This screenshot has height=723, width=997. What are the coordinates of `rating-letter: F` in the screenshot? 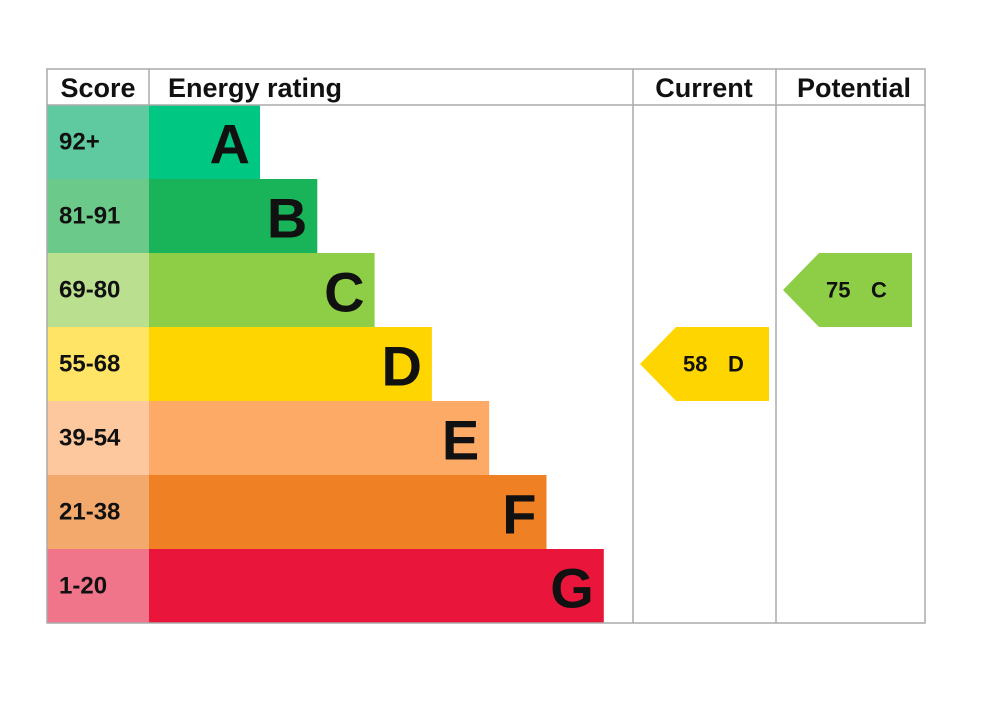 It's located at (519, 514).